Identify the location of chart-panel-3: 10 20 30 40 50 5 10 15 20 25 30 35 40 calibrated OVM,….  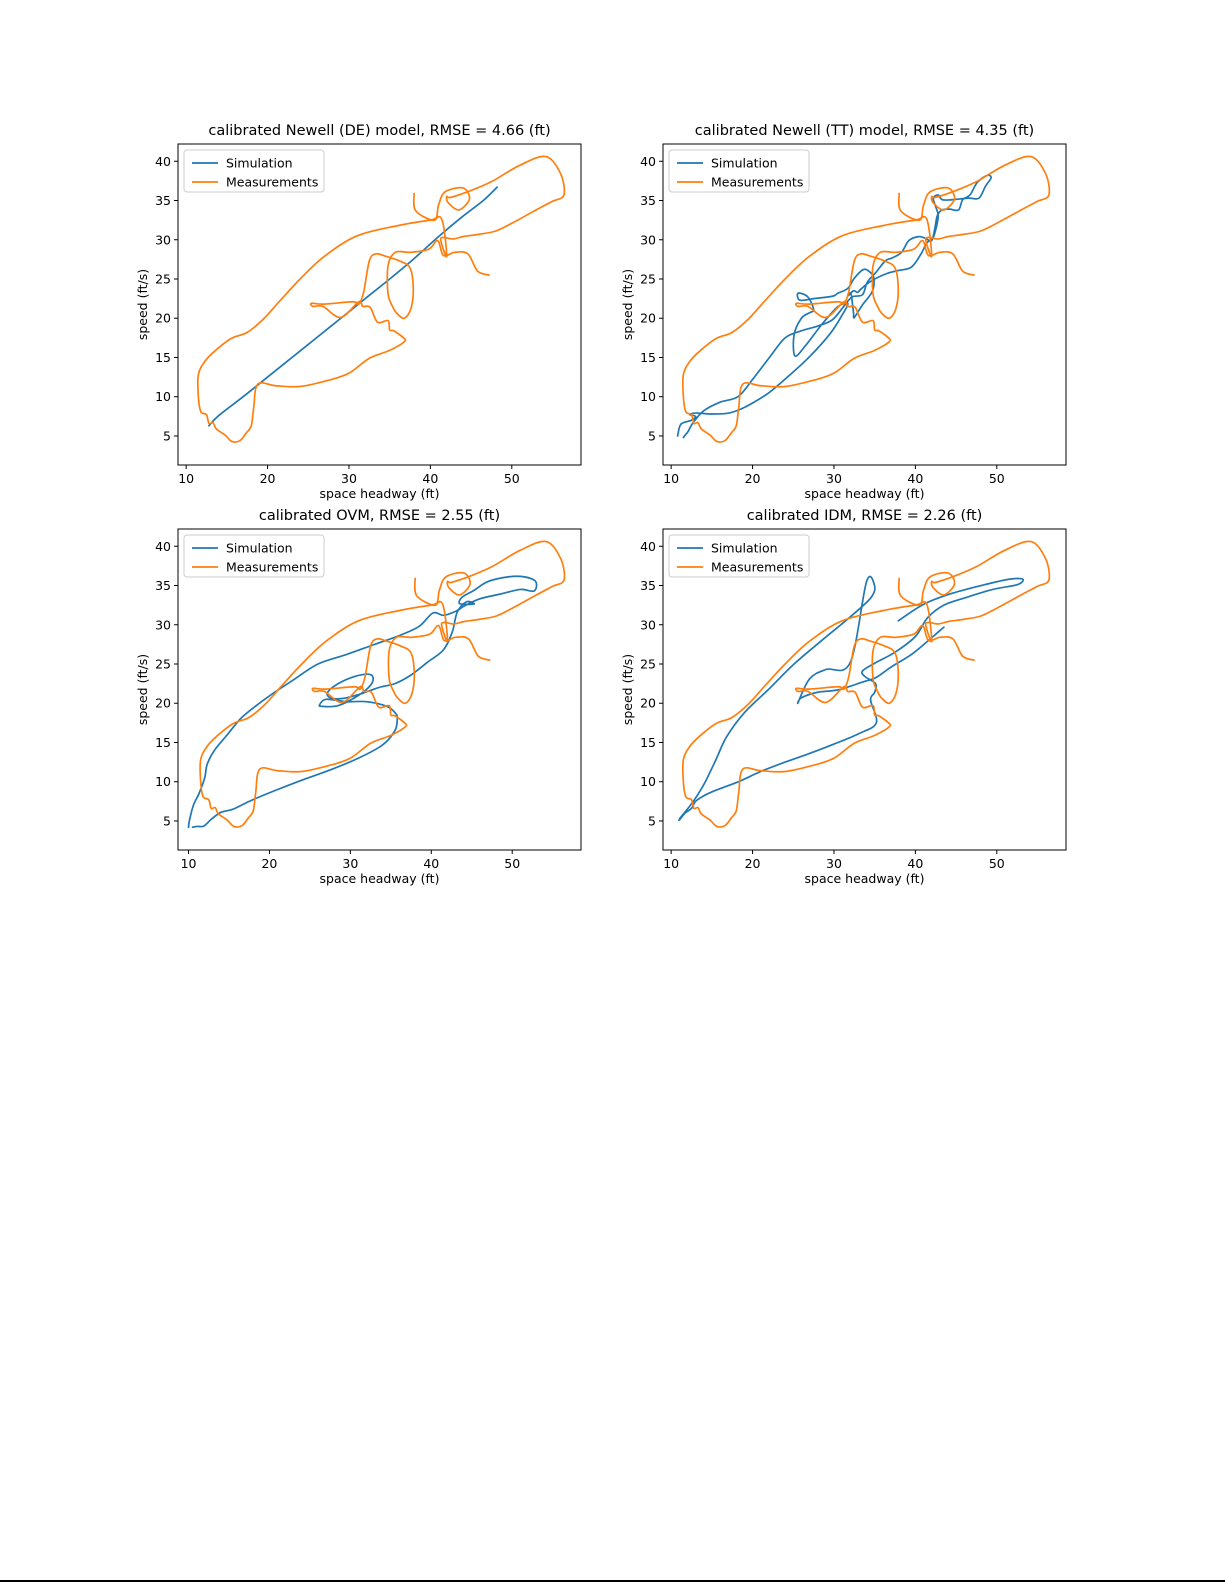
(358, 697).